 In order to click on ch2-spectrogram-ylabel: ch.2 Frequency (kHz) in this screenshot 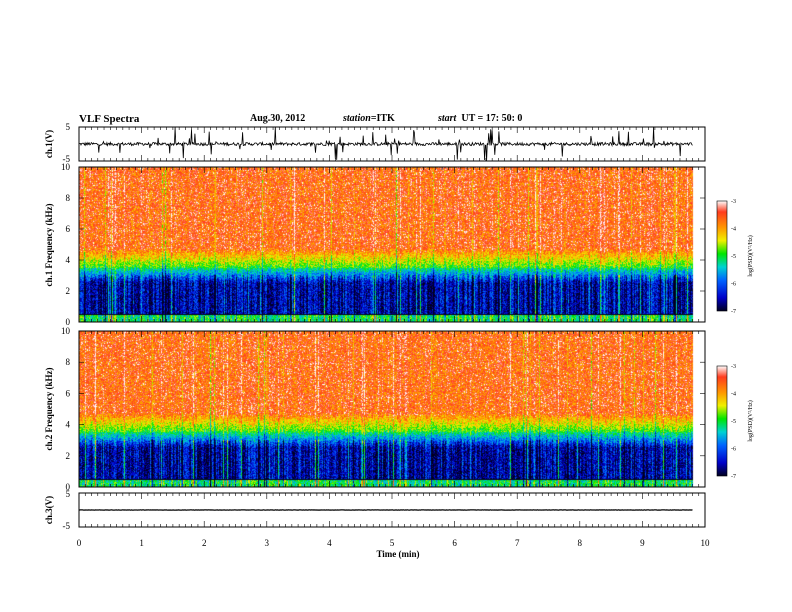, I will do `click(49, 408)`.